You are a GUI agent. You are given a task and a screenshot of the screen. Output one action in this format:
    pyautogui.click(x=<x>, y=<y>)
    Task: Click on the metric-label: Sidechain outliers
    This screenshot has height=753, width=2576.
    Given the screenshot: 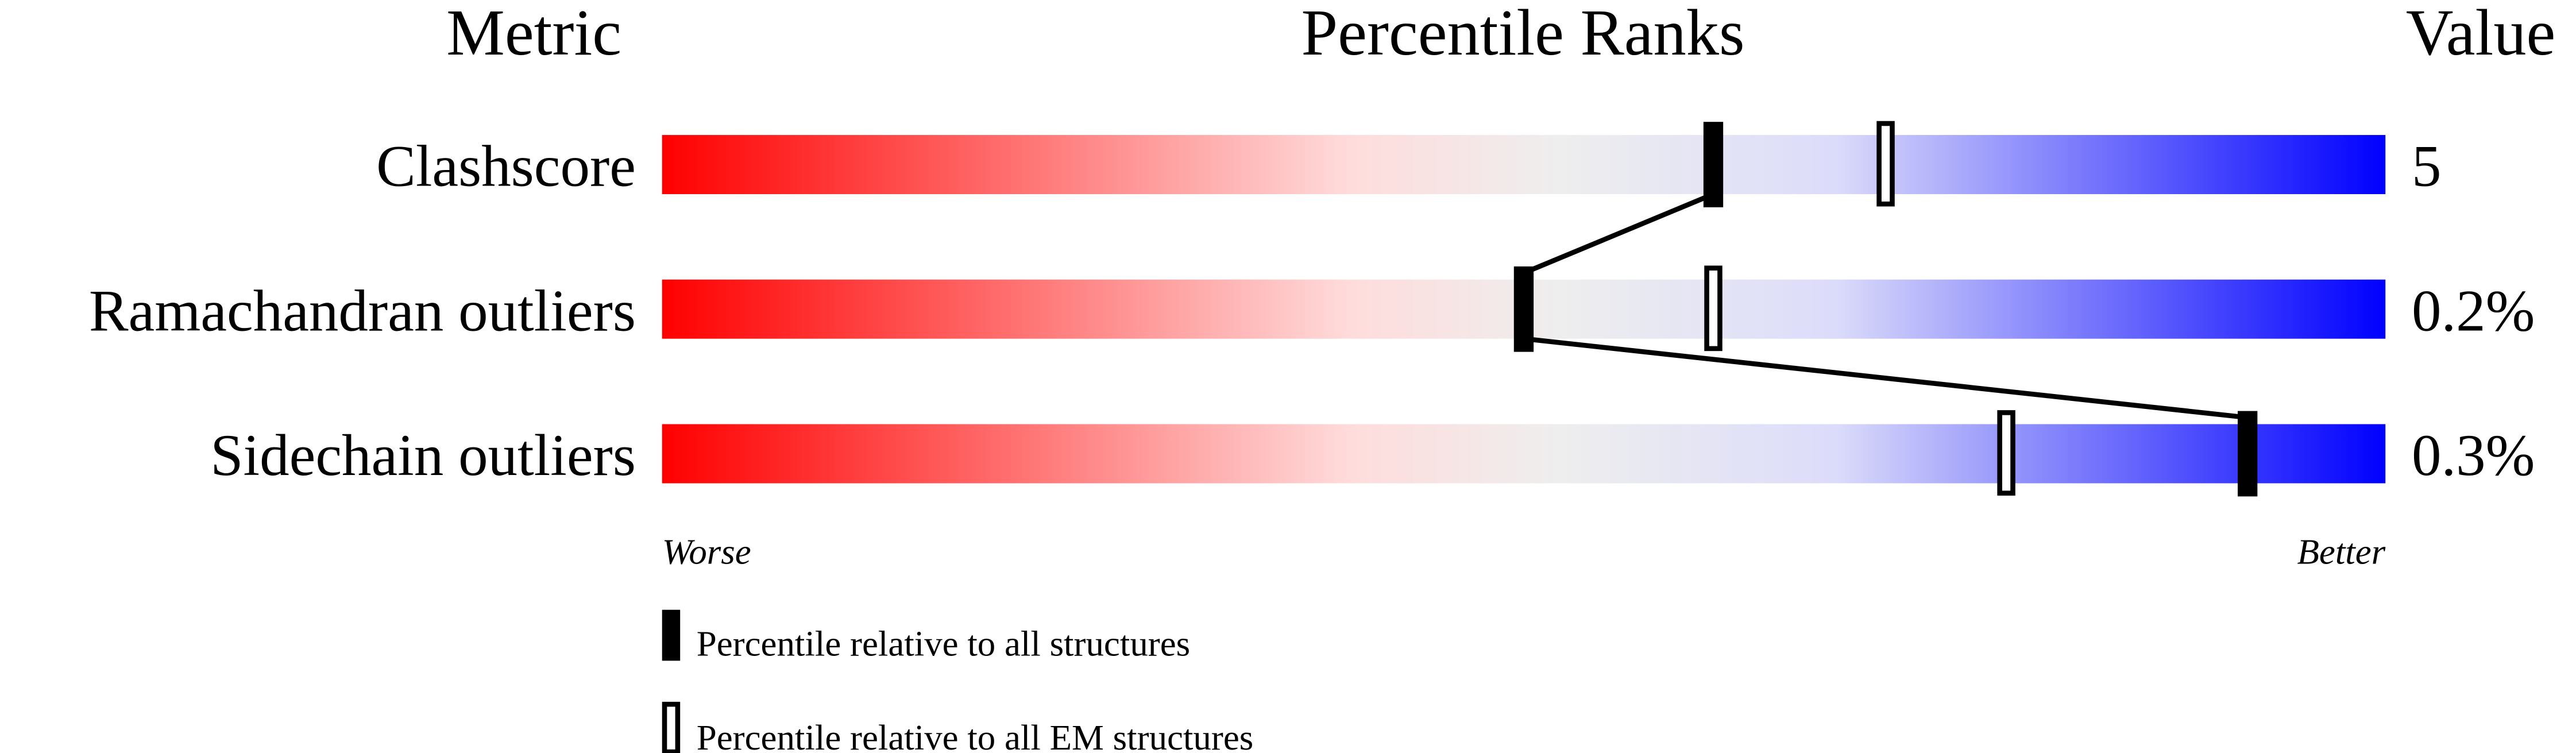 What is the action you would take?
    pyautogui.click(x=423, y=456)
    